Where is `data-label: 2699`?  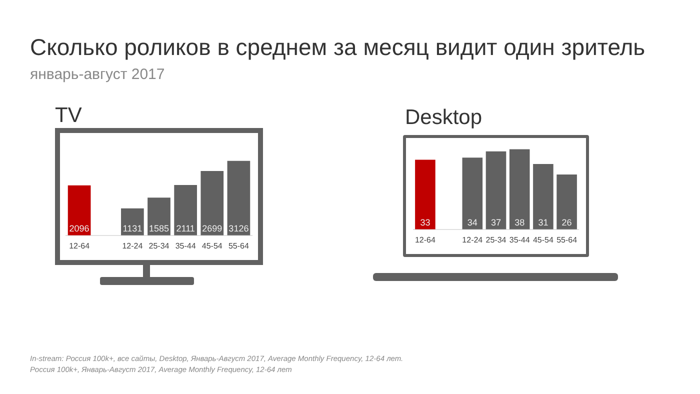
data-label: 2699 is located at coordinates (212, 228).